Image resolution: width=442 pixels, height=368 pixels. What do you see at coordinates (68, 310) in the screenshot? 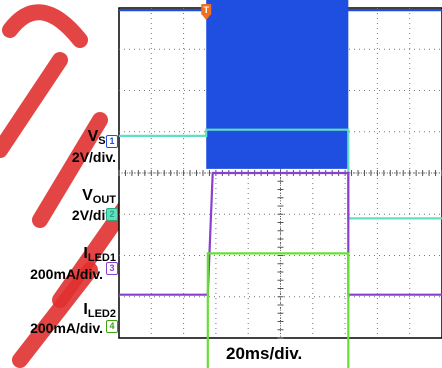
I see `channel-4-label: ILED2` at bounding box center [68, 310].